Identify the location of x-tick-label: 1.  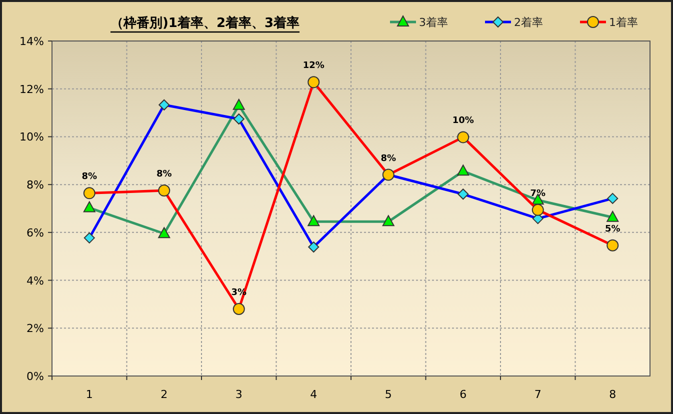
(89, 394).